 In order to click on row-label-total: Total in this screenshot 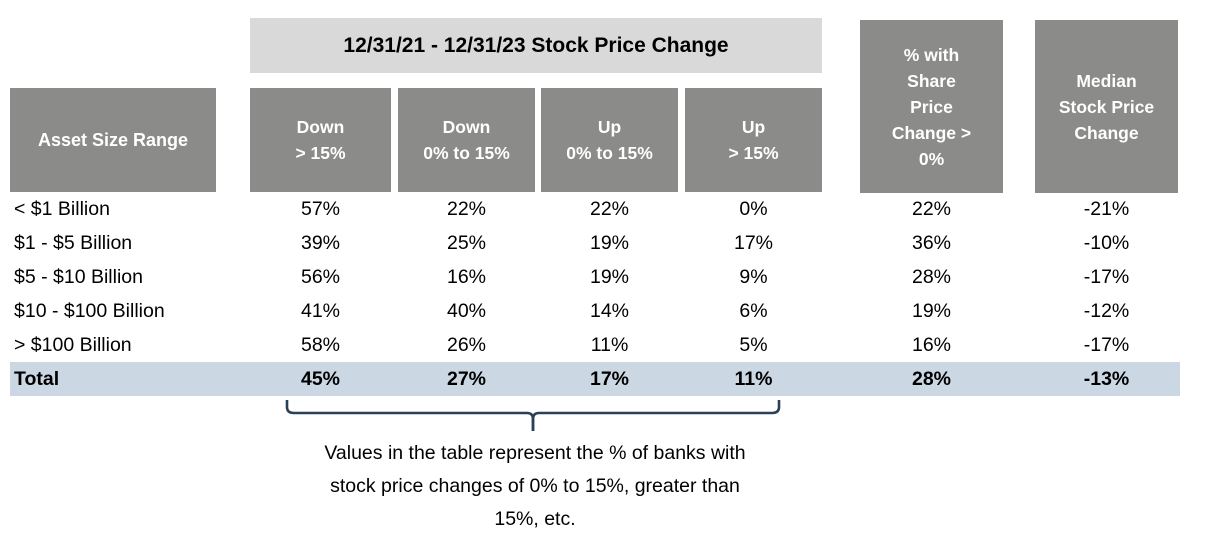, I will do `click(37, 379)`.